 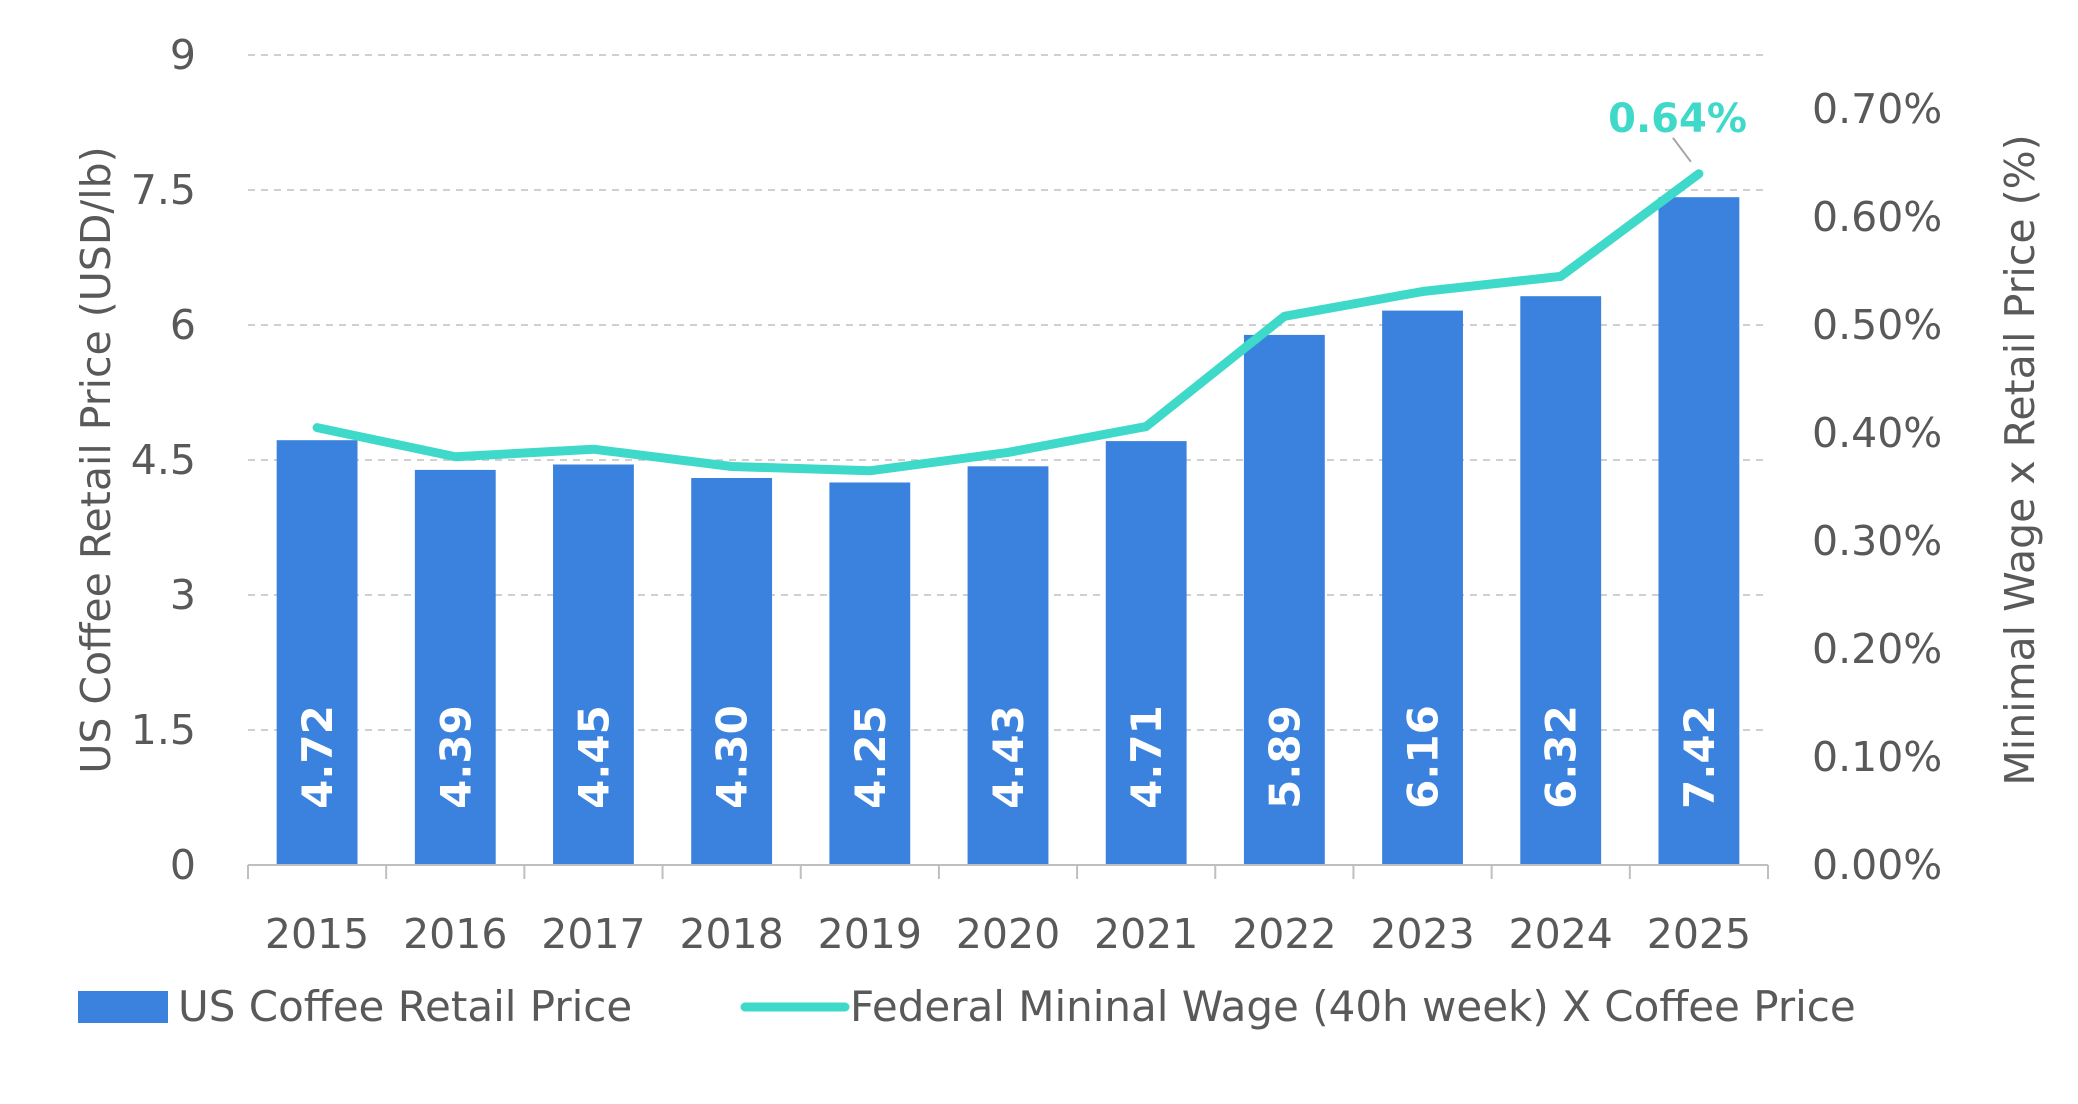 I want to click on x-tick-label: 2015, so click(x=317, y=934).